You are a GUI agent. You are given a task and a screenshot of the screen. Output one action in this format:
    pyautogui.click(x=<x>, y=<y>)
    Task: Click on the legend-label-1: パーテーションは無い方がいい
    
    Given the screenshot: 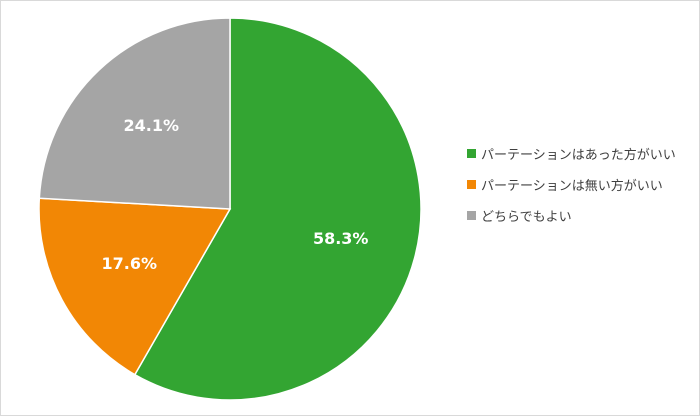 What is the action you would take?
    pyautogui.click(x=572, y=186)
    